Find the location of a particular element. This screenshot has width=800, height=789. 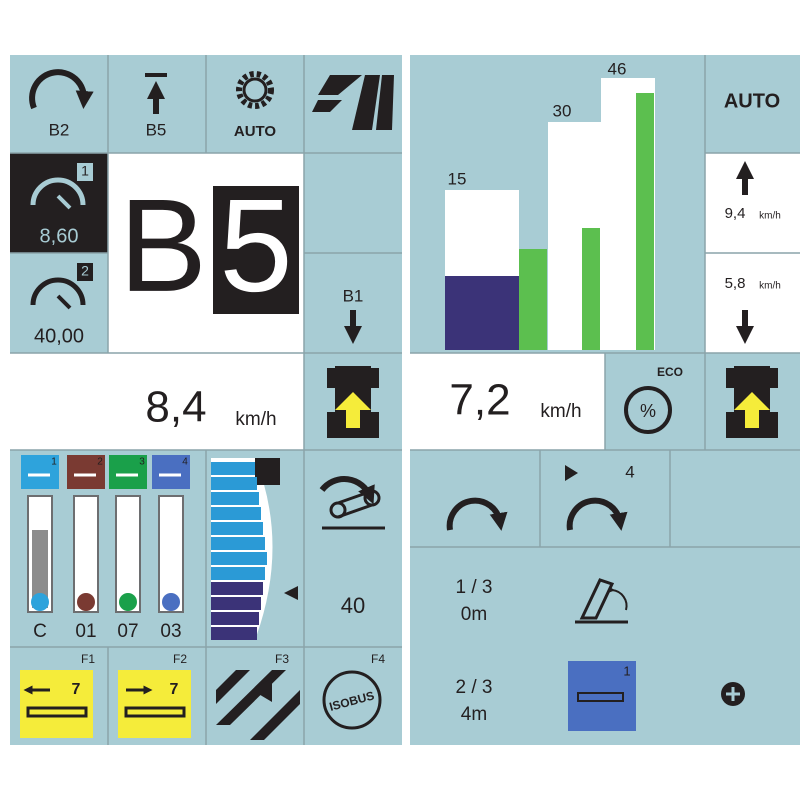

valve-label: 07 is located at coordinates (127, 631).